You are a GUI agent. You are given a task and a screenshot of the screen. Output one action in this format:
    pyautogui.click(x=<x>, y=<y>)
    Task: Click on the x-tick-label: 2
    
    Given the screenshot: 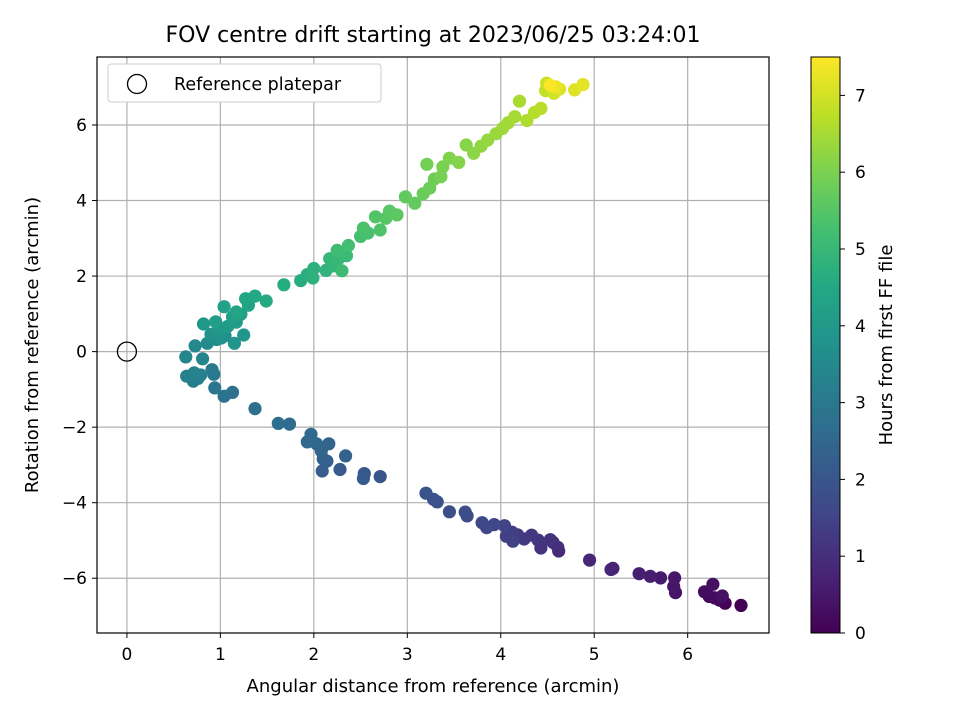 What is the action you would take?
    pyautogui.click(x=313, y=655)
    